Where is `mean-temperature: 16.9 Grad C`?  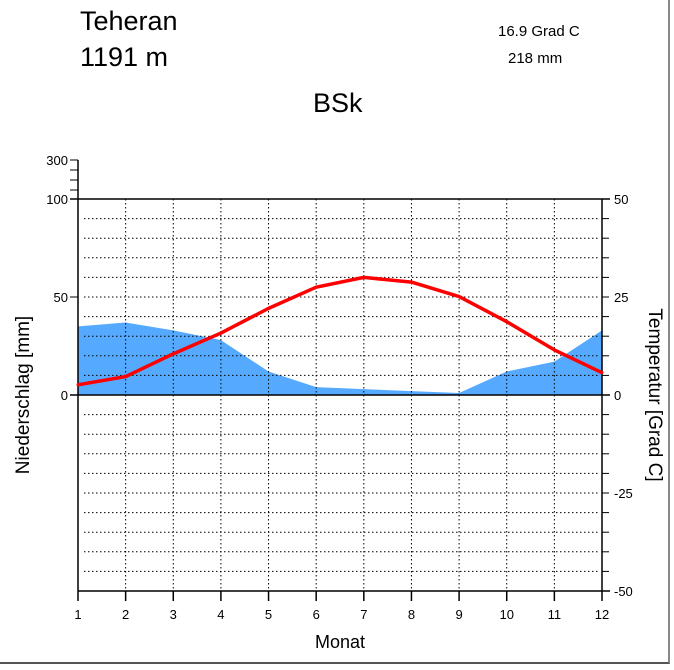 mean-temperature: 16.9 Grad C is located at coordinates (539, 31).